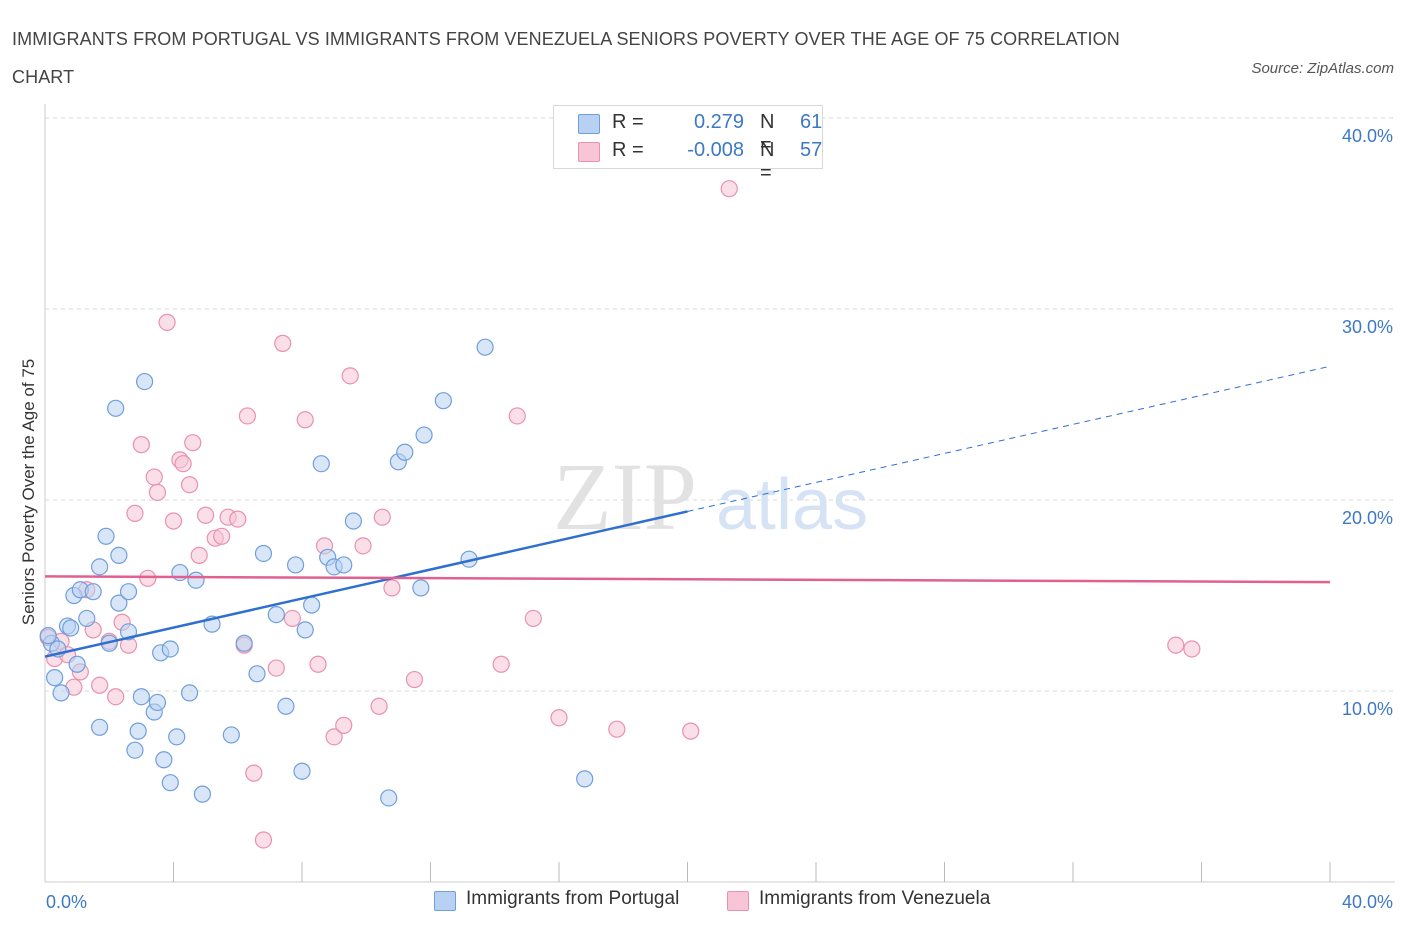 The height and width of the screenshot is (930, 1406). Describe the element at coordinates (811, 150) in the screenshot. I see `legend-n-value: 57` at that location.